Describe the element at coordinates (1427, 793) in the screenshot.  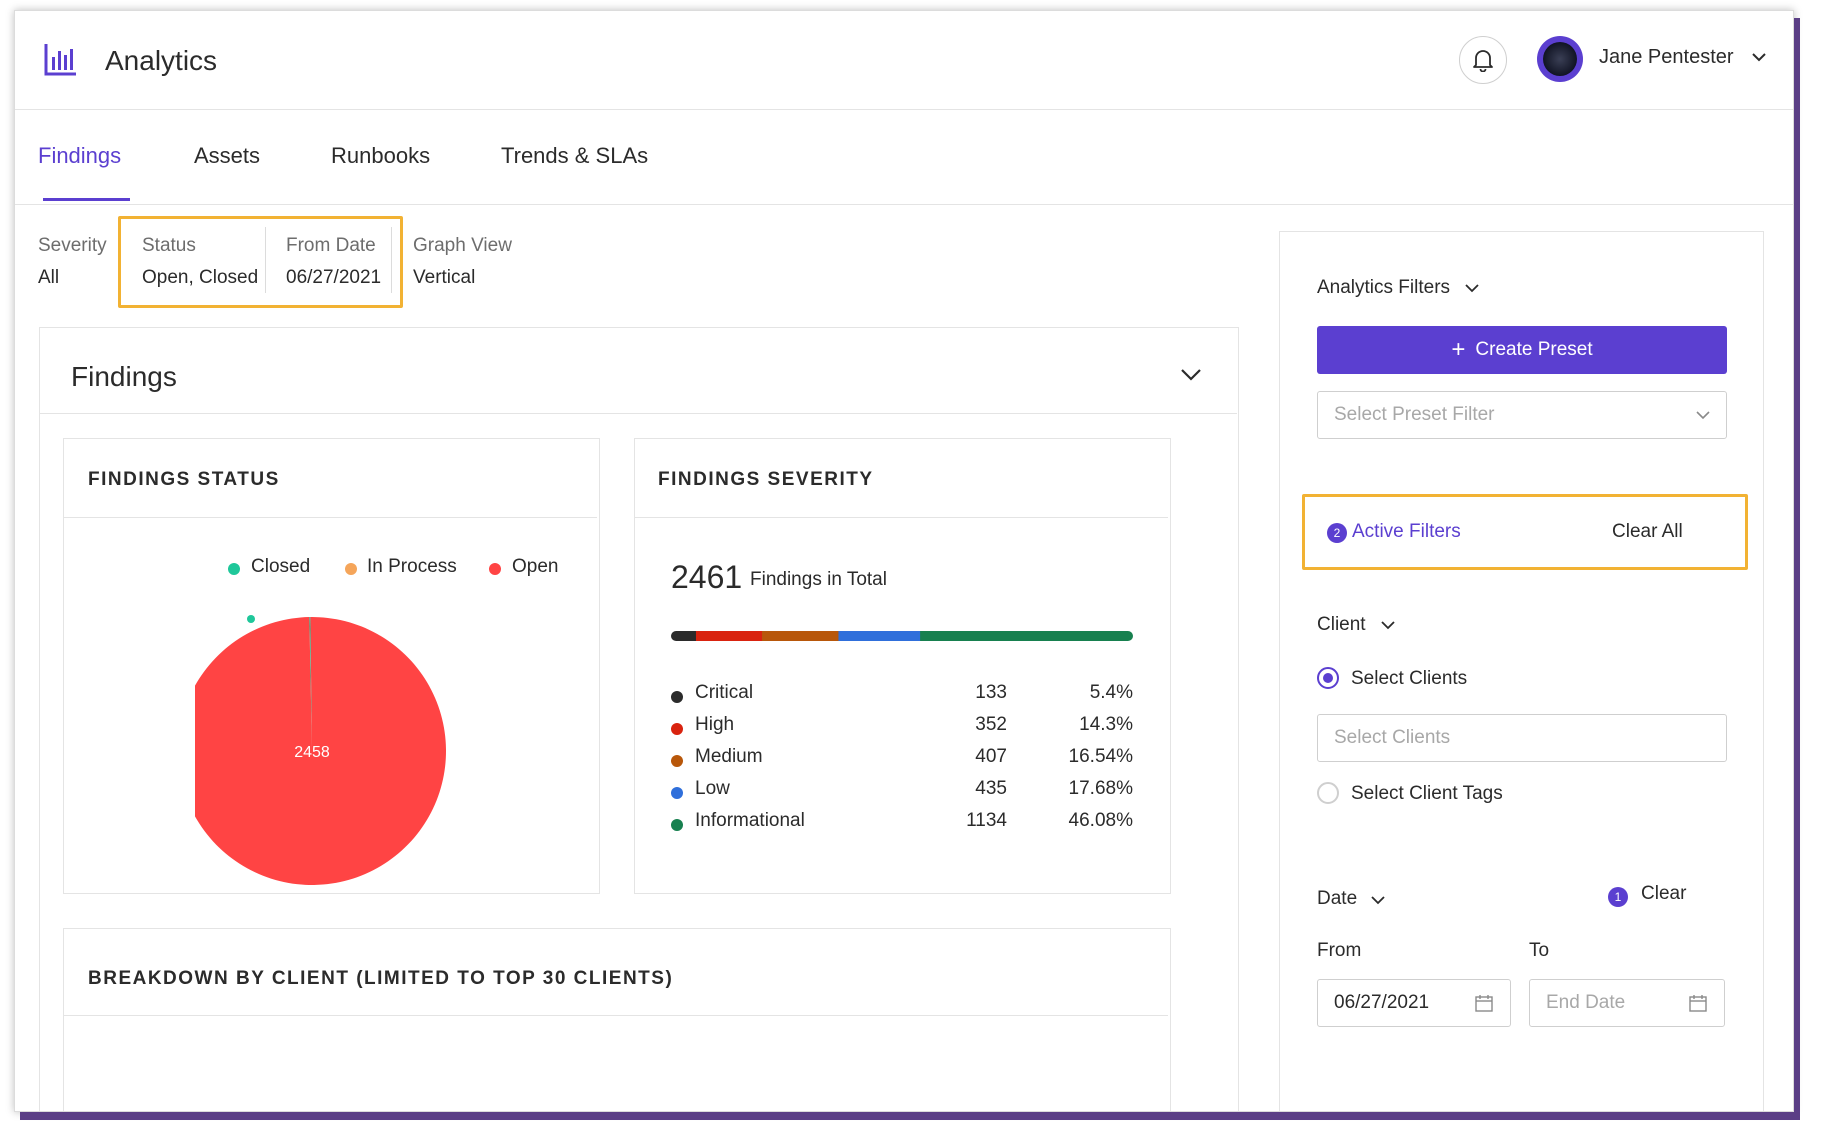
I see `select-client-tags-radio-label: Select Client Tags` at that location.